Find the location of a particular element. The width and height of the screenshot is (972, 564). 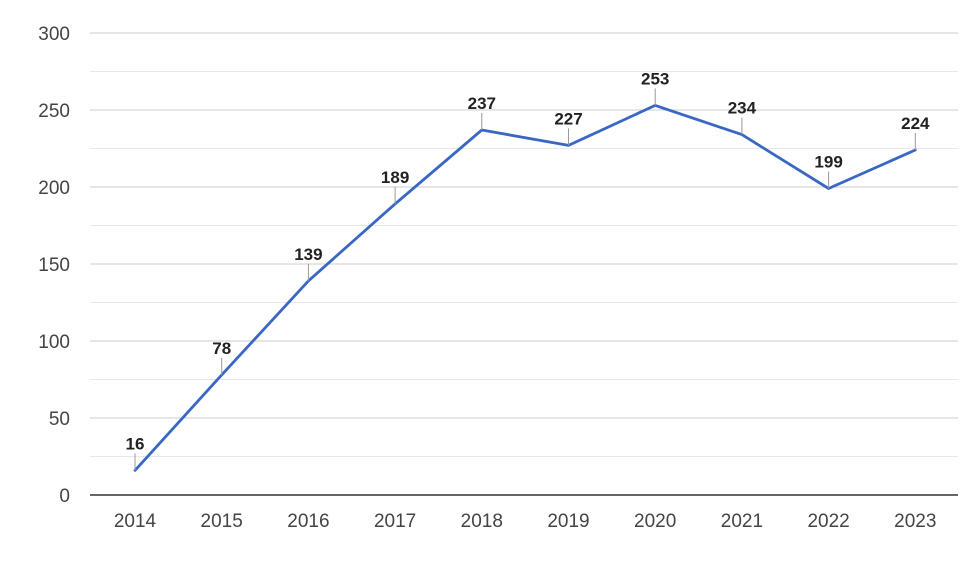

x-tick-label: 2017 is located at coordinates (395, 521).